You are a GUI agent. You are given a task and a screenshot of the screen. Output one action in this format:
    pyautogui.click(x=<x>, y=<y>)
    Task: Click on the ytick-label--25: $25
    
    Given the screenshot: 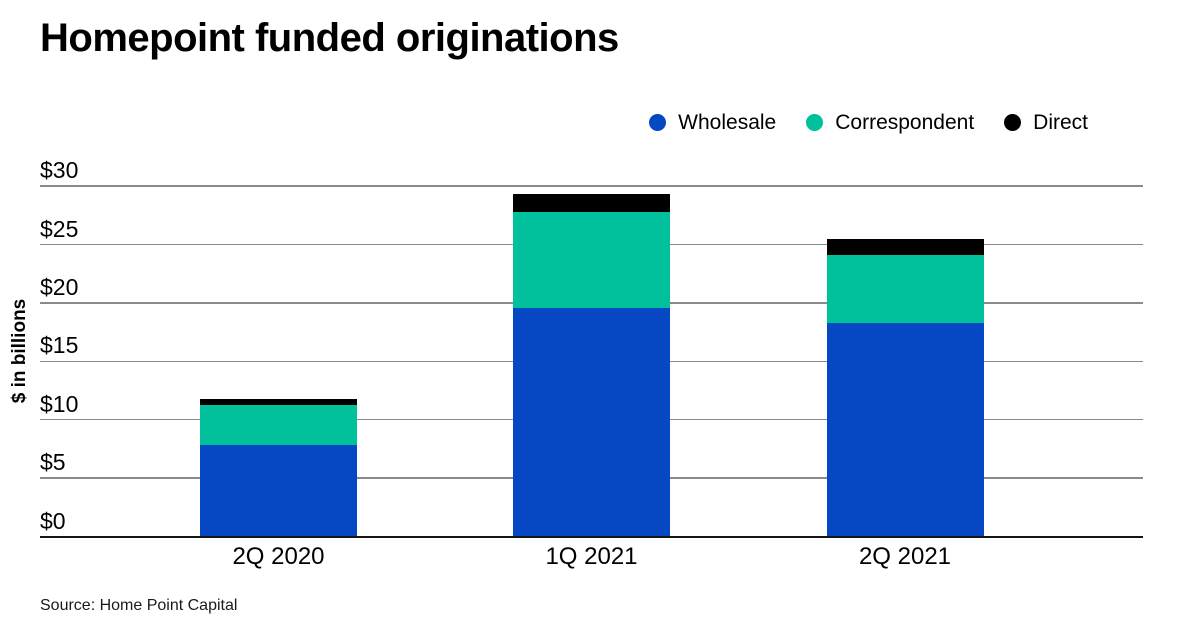 What is the action you would take?
    pyautogui.click(x=59, y=228)
    